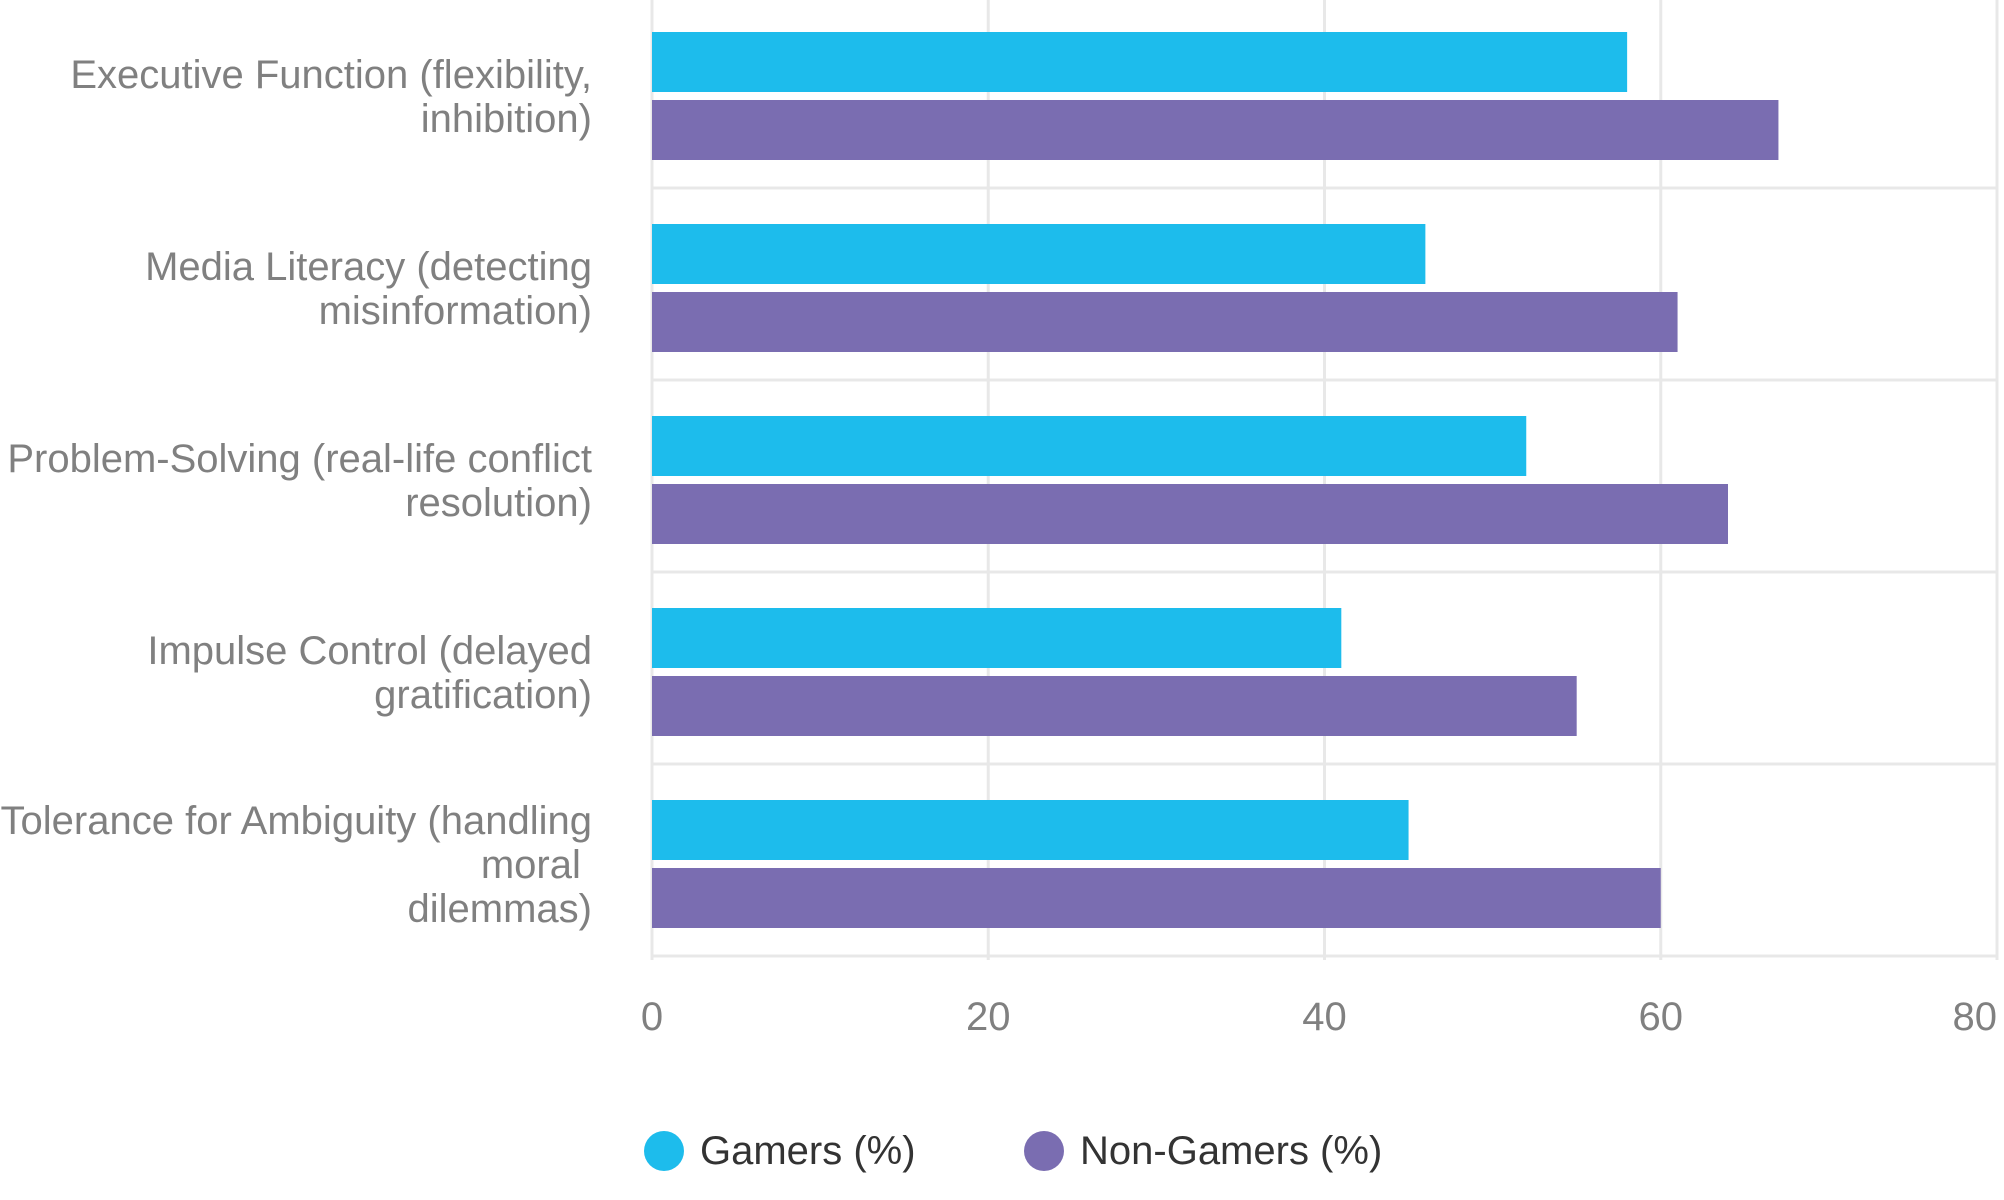 The height and width of the screenshot is (1200, 2004). Describe the element at coordinates (1324, 1017) in the screenshot. I see `x-tick-label: 40` at that location.